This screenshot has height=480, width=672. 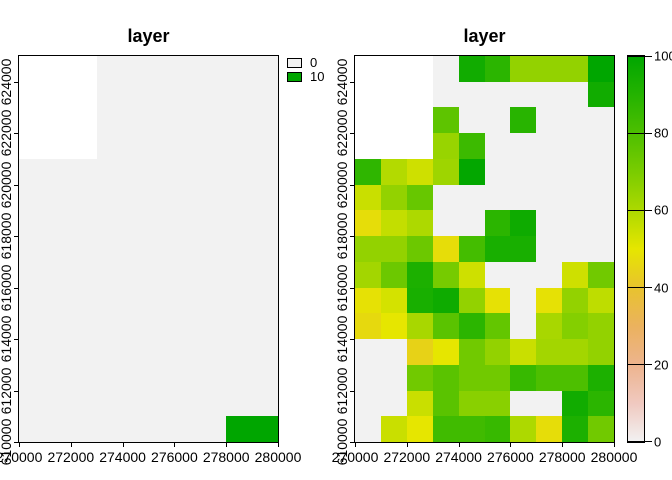 I want to click on x-axis-tick-label: 270000, so click(x=21, y=457).